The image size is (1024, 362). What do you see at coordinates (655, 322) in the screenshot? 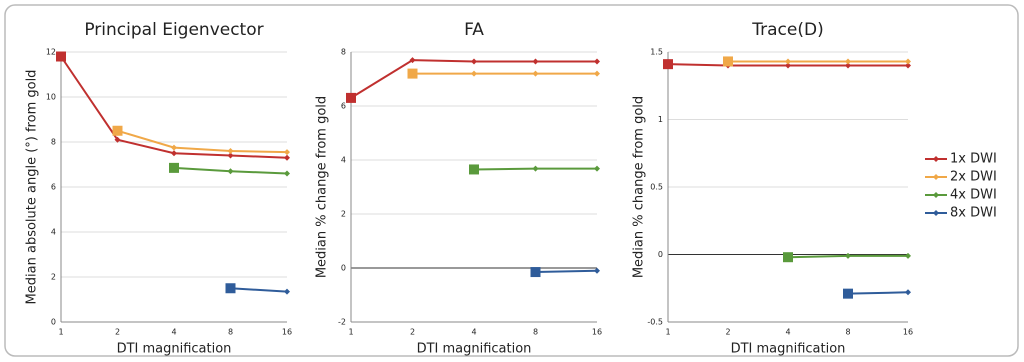
I see `y-tick-label: -0.5` at bounding box center [655, 322].